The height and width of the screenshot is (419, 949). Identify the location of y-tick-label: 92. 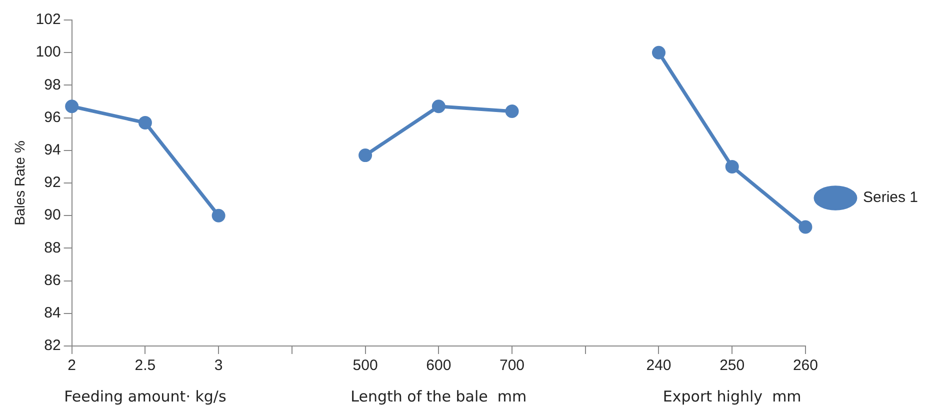
(52, 183).